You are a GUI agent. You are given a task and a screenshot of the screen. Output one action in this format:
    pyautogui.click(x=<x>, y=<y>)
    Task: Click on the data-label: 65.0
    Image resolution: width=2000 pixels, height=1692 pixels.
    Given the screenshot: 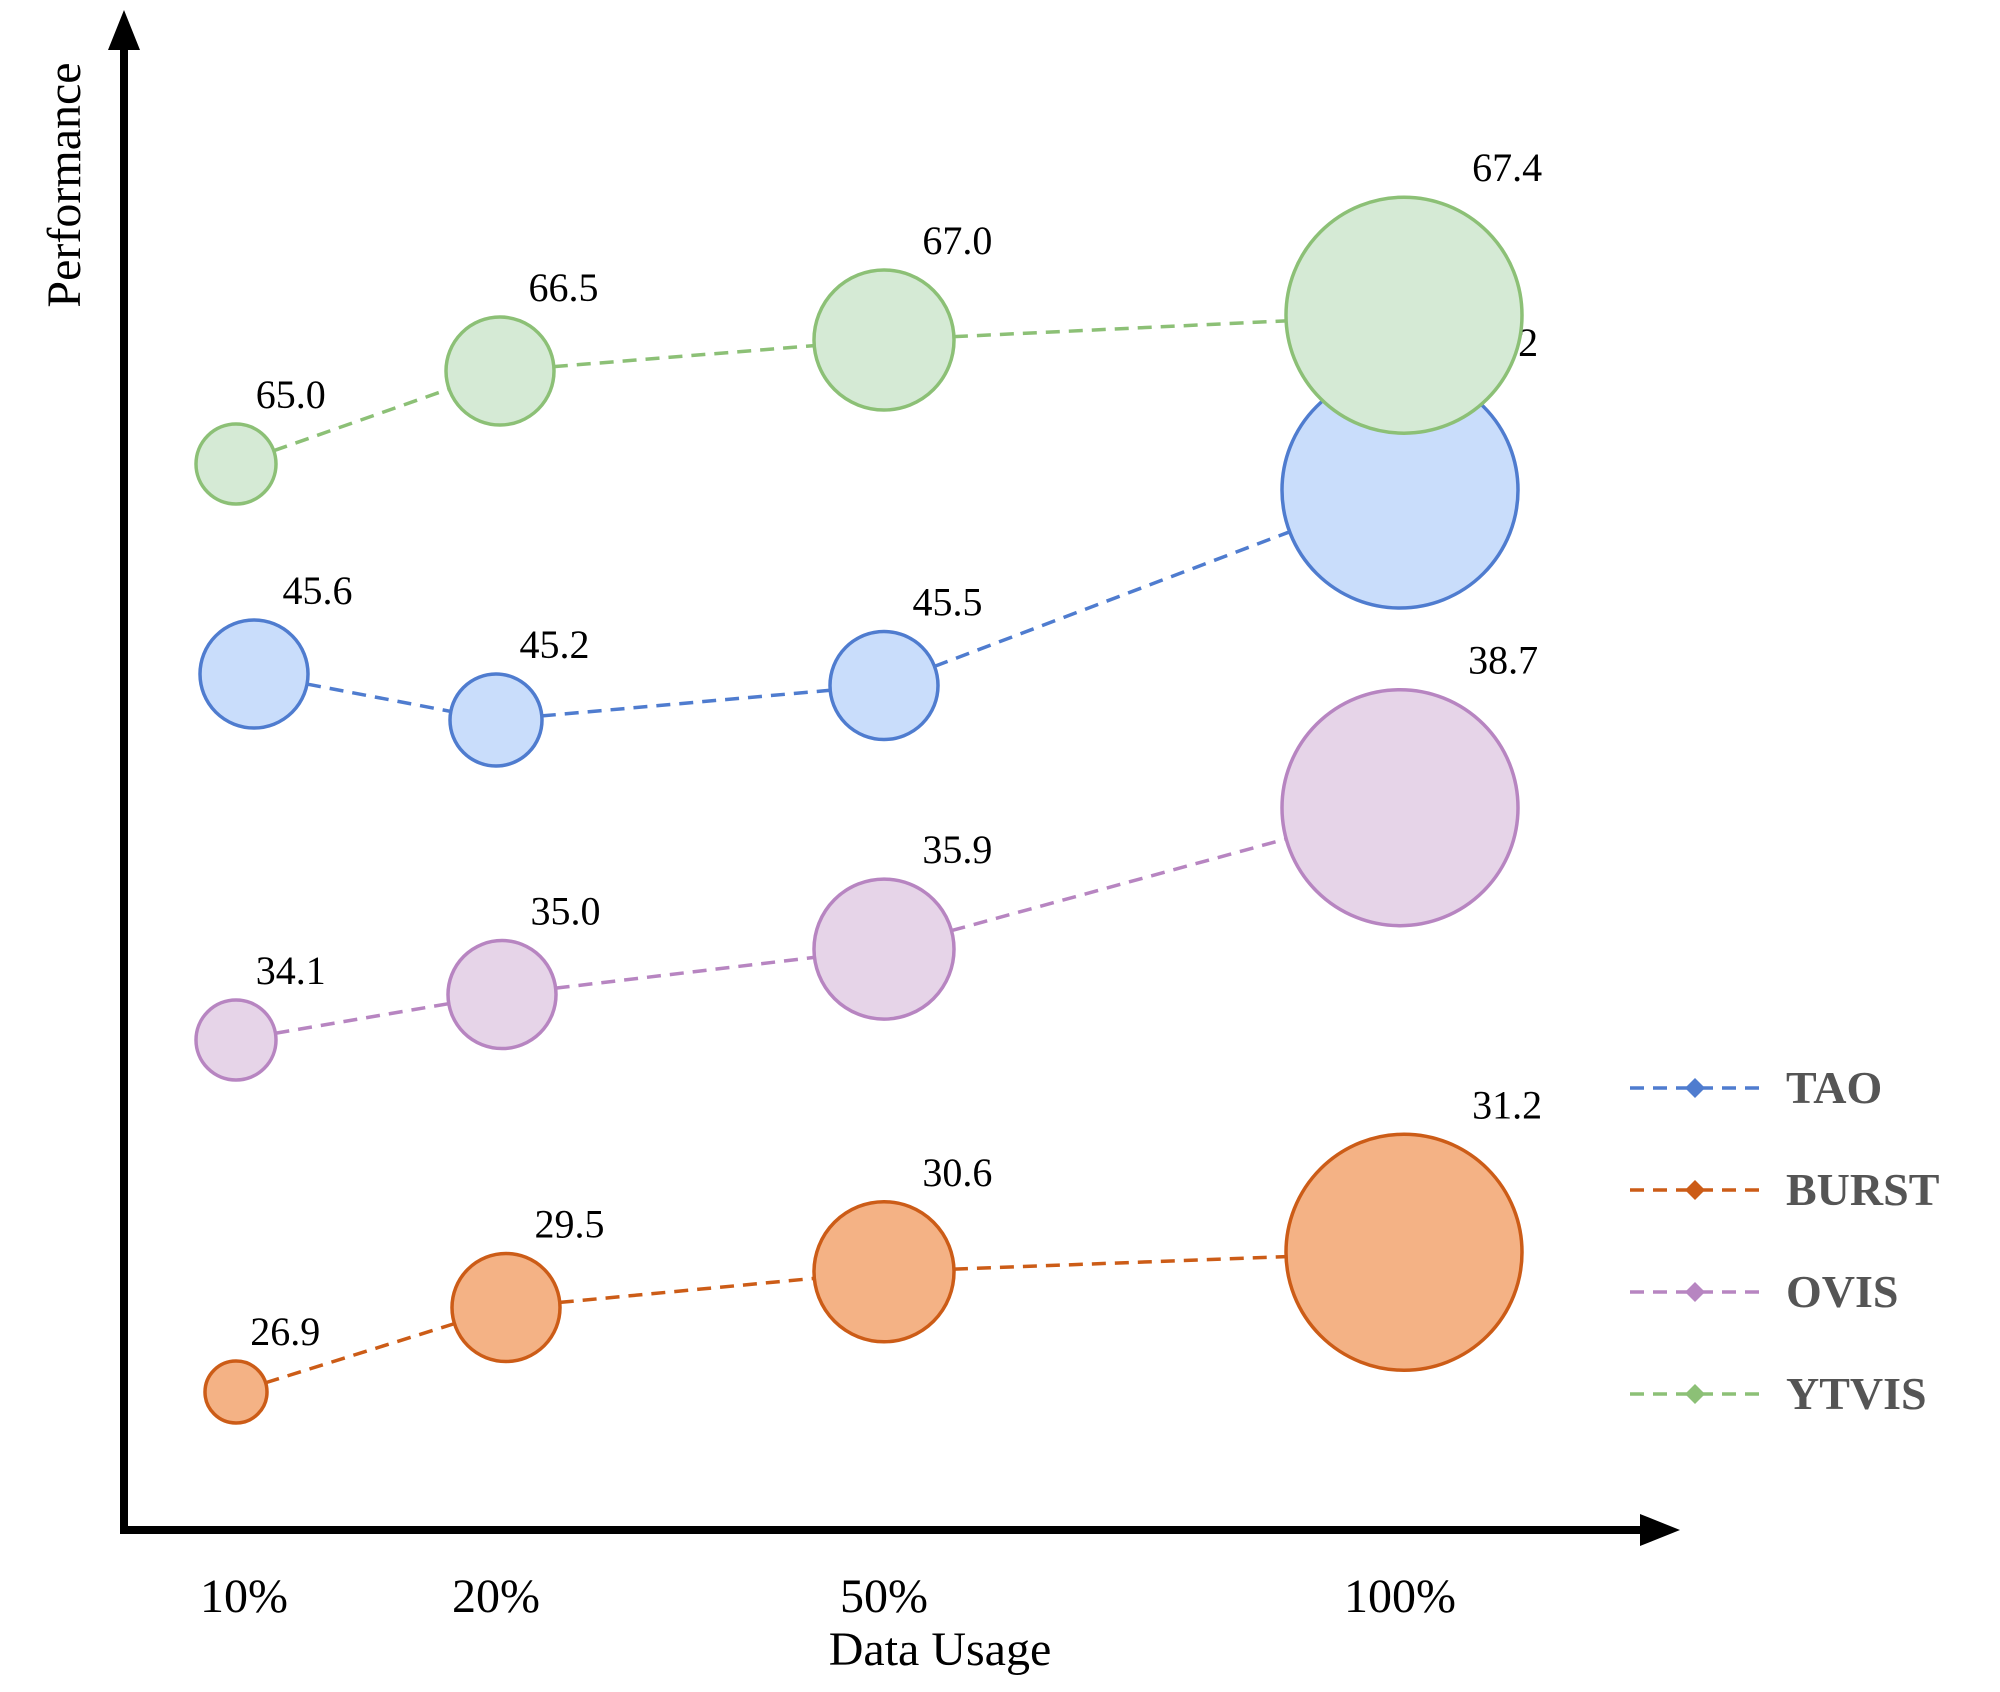 What is the action you would take?
    pyautogui.click(x=291, y=394)
    